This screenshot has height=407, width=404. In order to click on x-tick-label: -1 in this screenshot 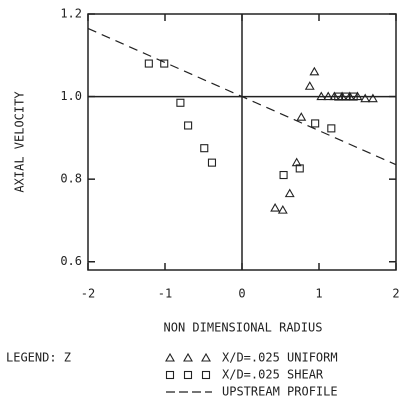, I will do `click(165, 294)`.